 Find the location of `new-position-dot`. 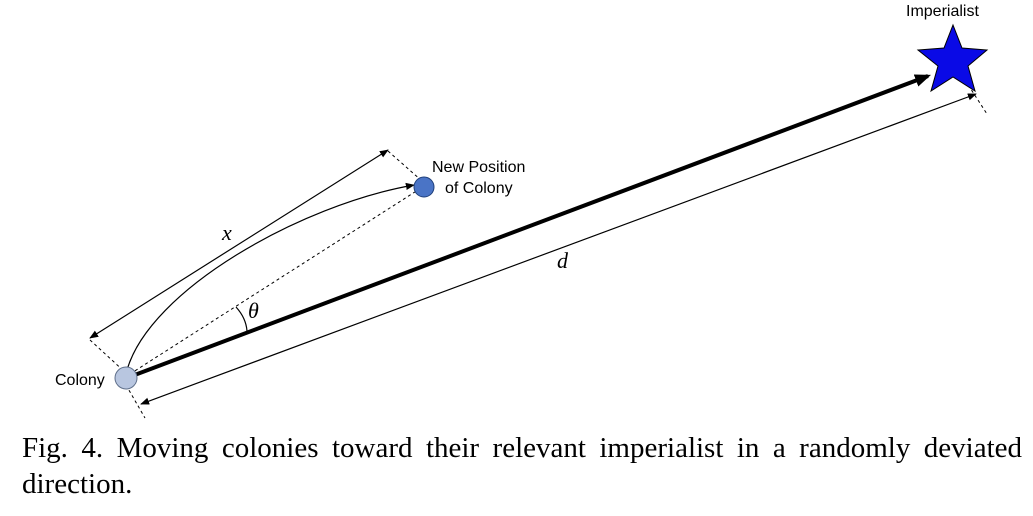

new-position-dot is located at coordinates (424, 187).